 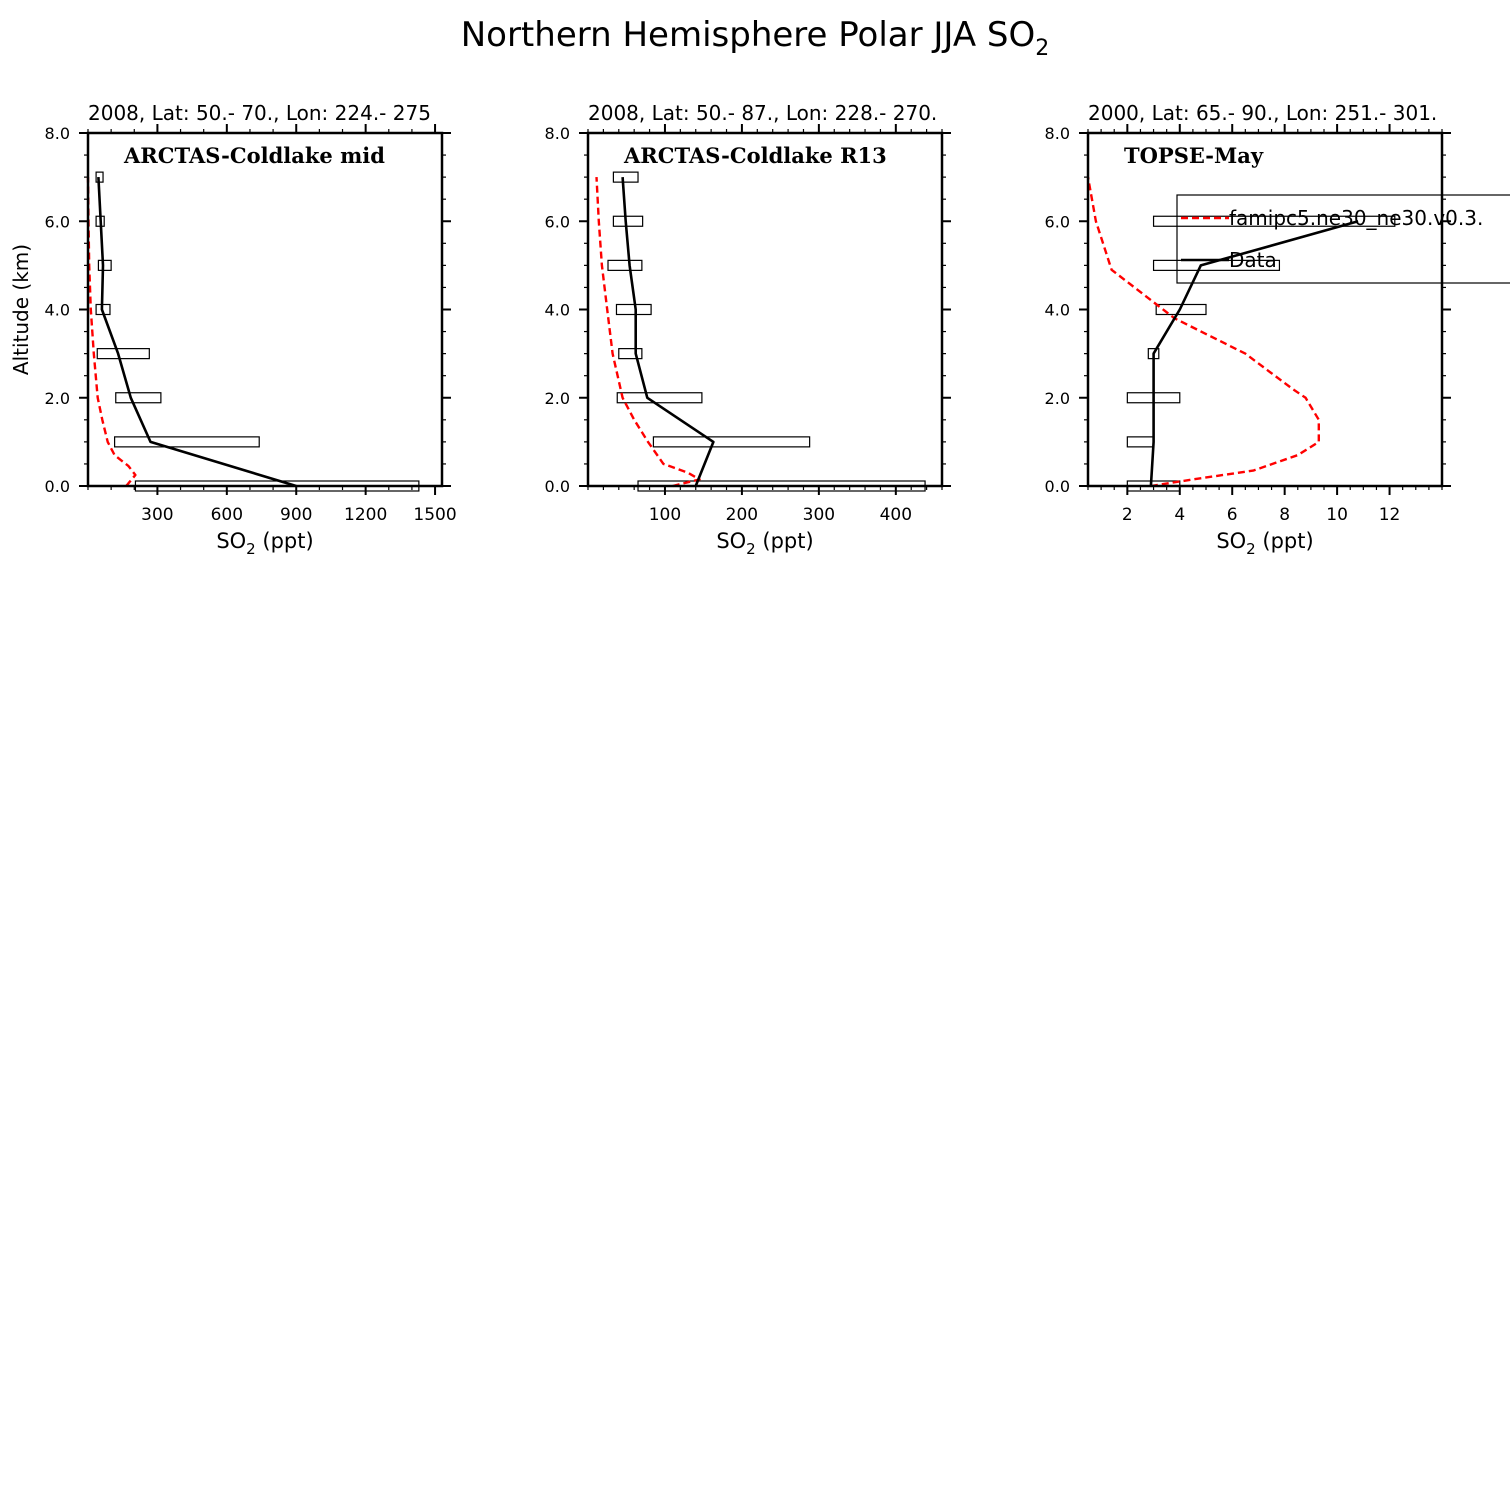 What do you see at coordinates (365, 515) in the screenshot?
I see `x-tick-label: 1200` at bounding box center [365, 515].